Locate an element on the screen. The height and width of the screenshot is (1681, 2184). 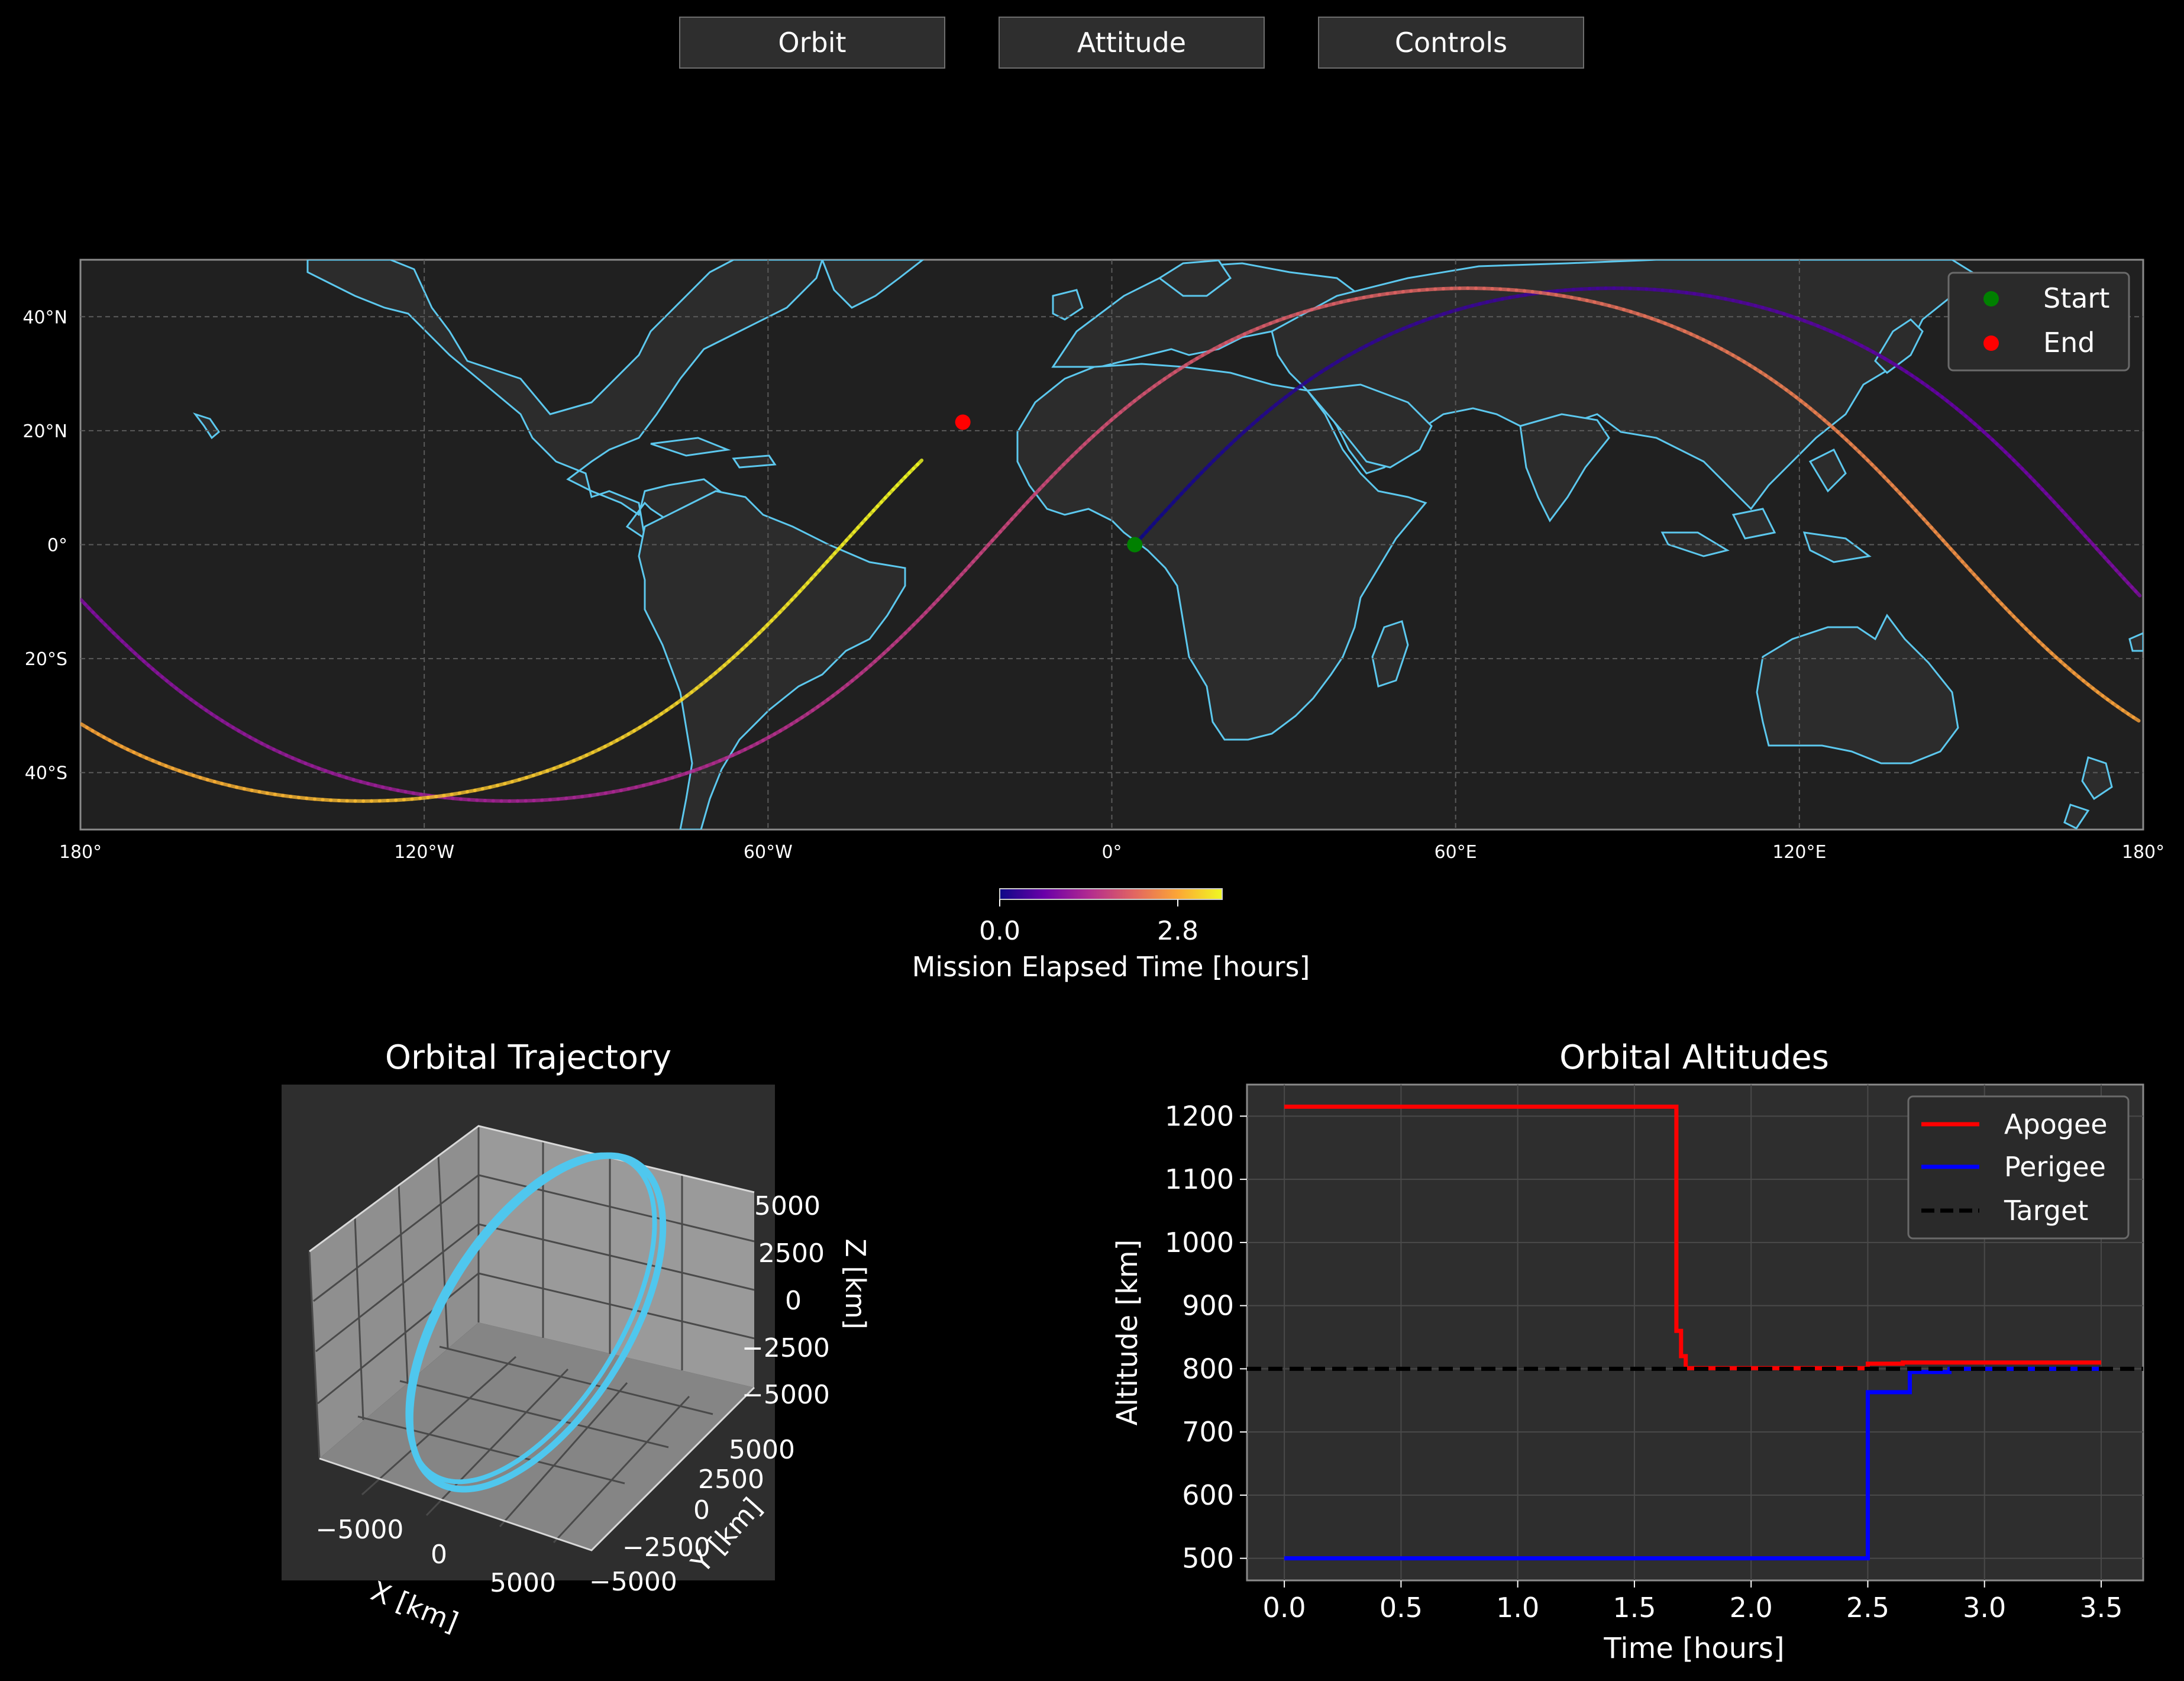
floor-pane is located at coordinates (536, 1436).